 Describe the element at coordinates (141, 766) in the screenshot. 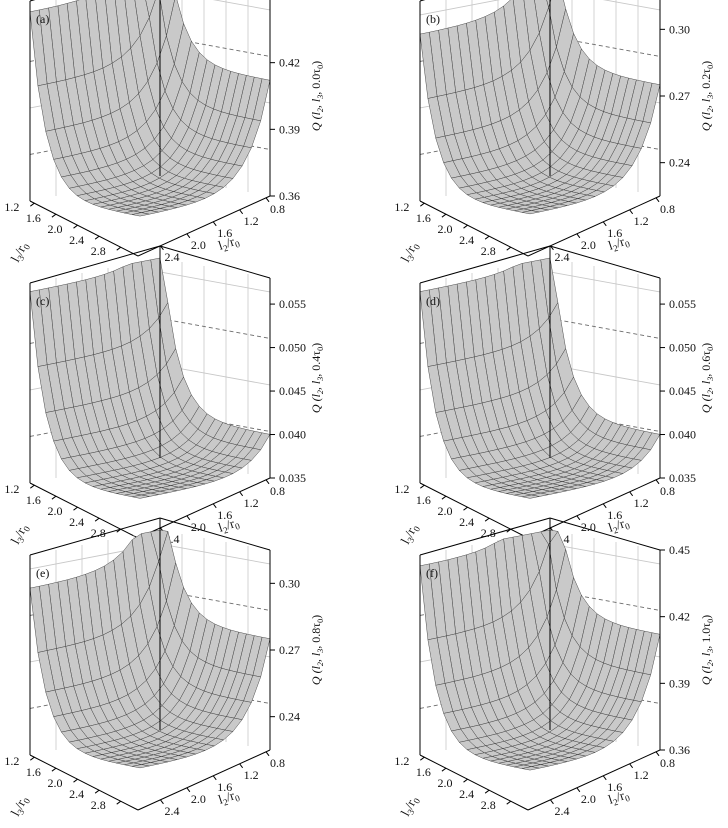

I see `surface-patch` at that location.